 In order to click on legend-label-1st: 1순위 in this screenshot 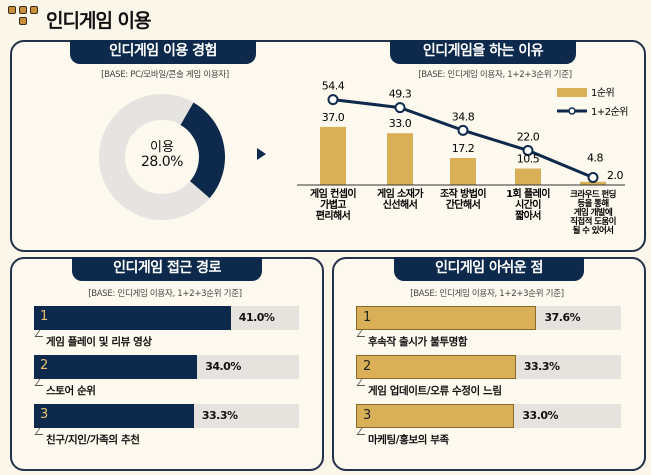, I will do `click(602, 92)`.